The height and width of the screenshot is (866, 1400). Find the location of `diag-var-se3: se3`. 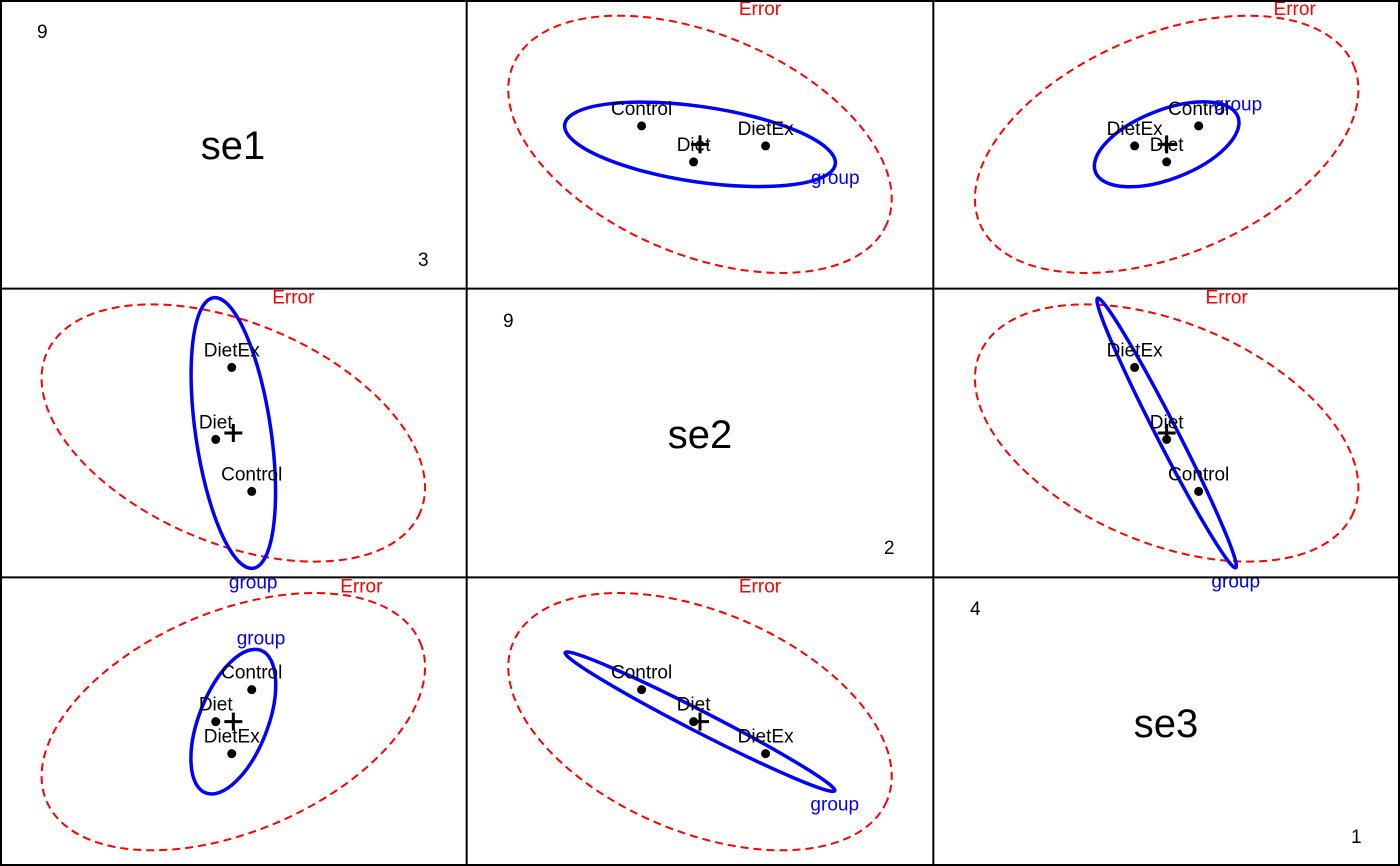

diag-var-se3: se3 is located at coordinates (1166, 724).